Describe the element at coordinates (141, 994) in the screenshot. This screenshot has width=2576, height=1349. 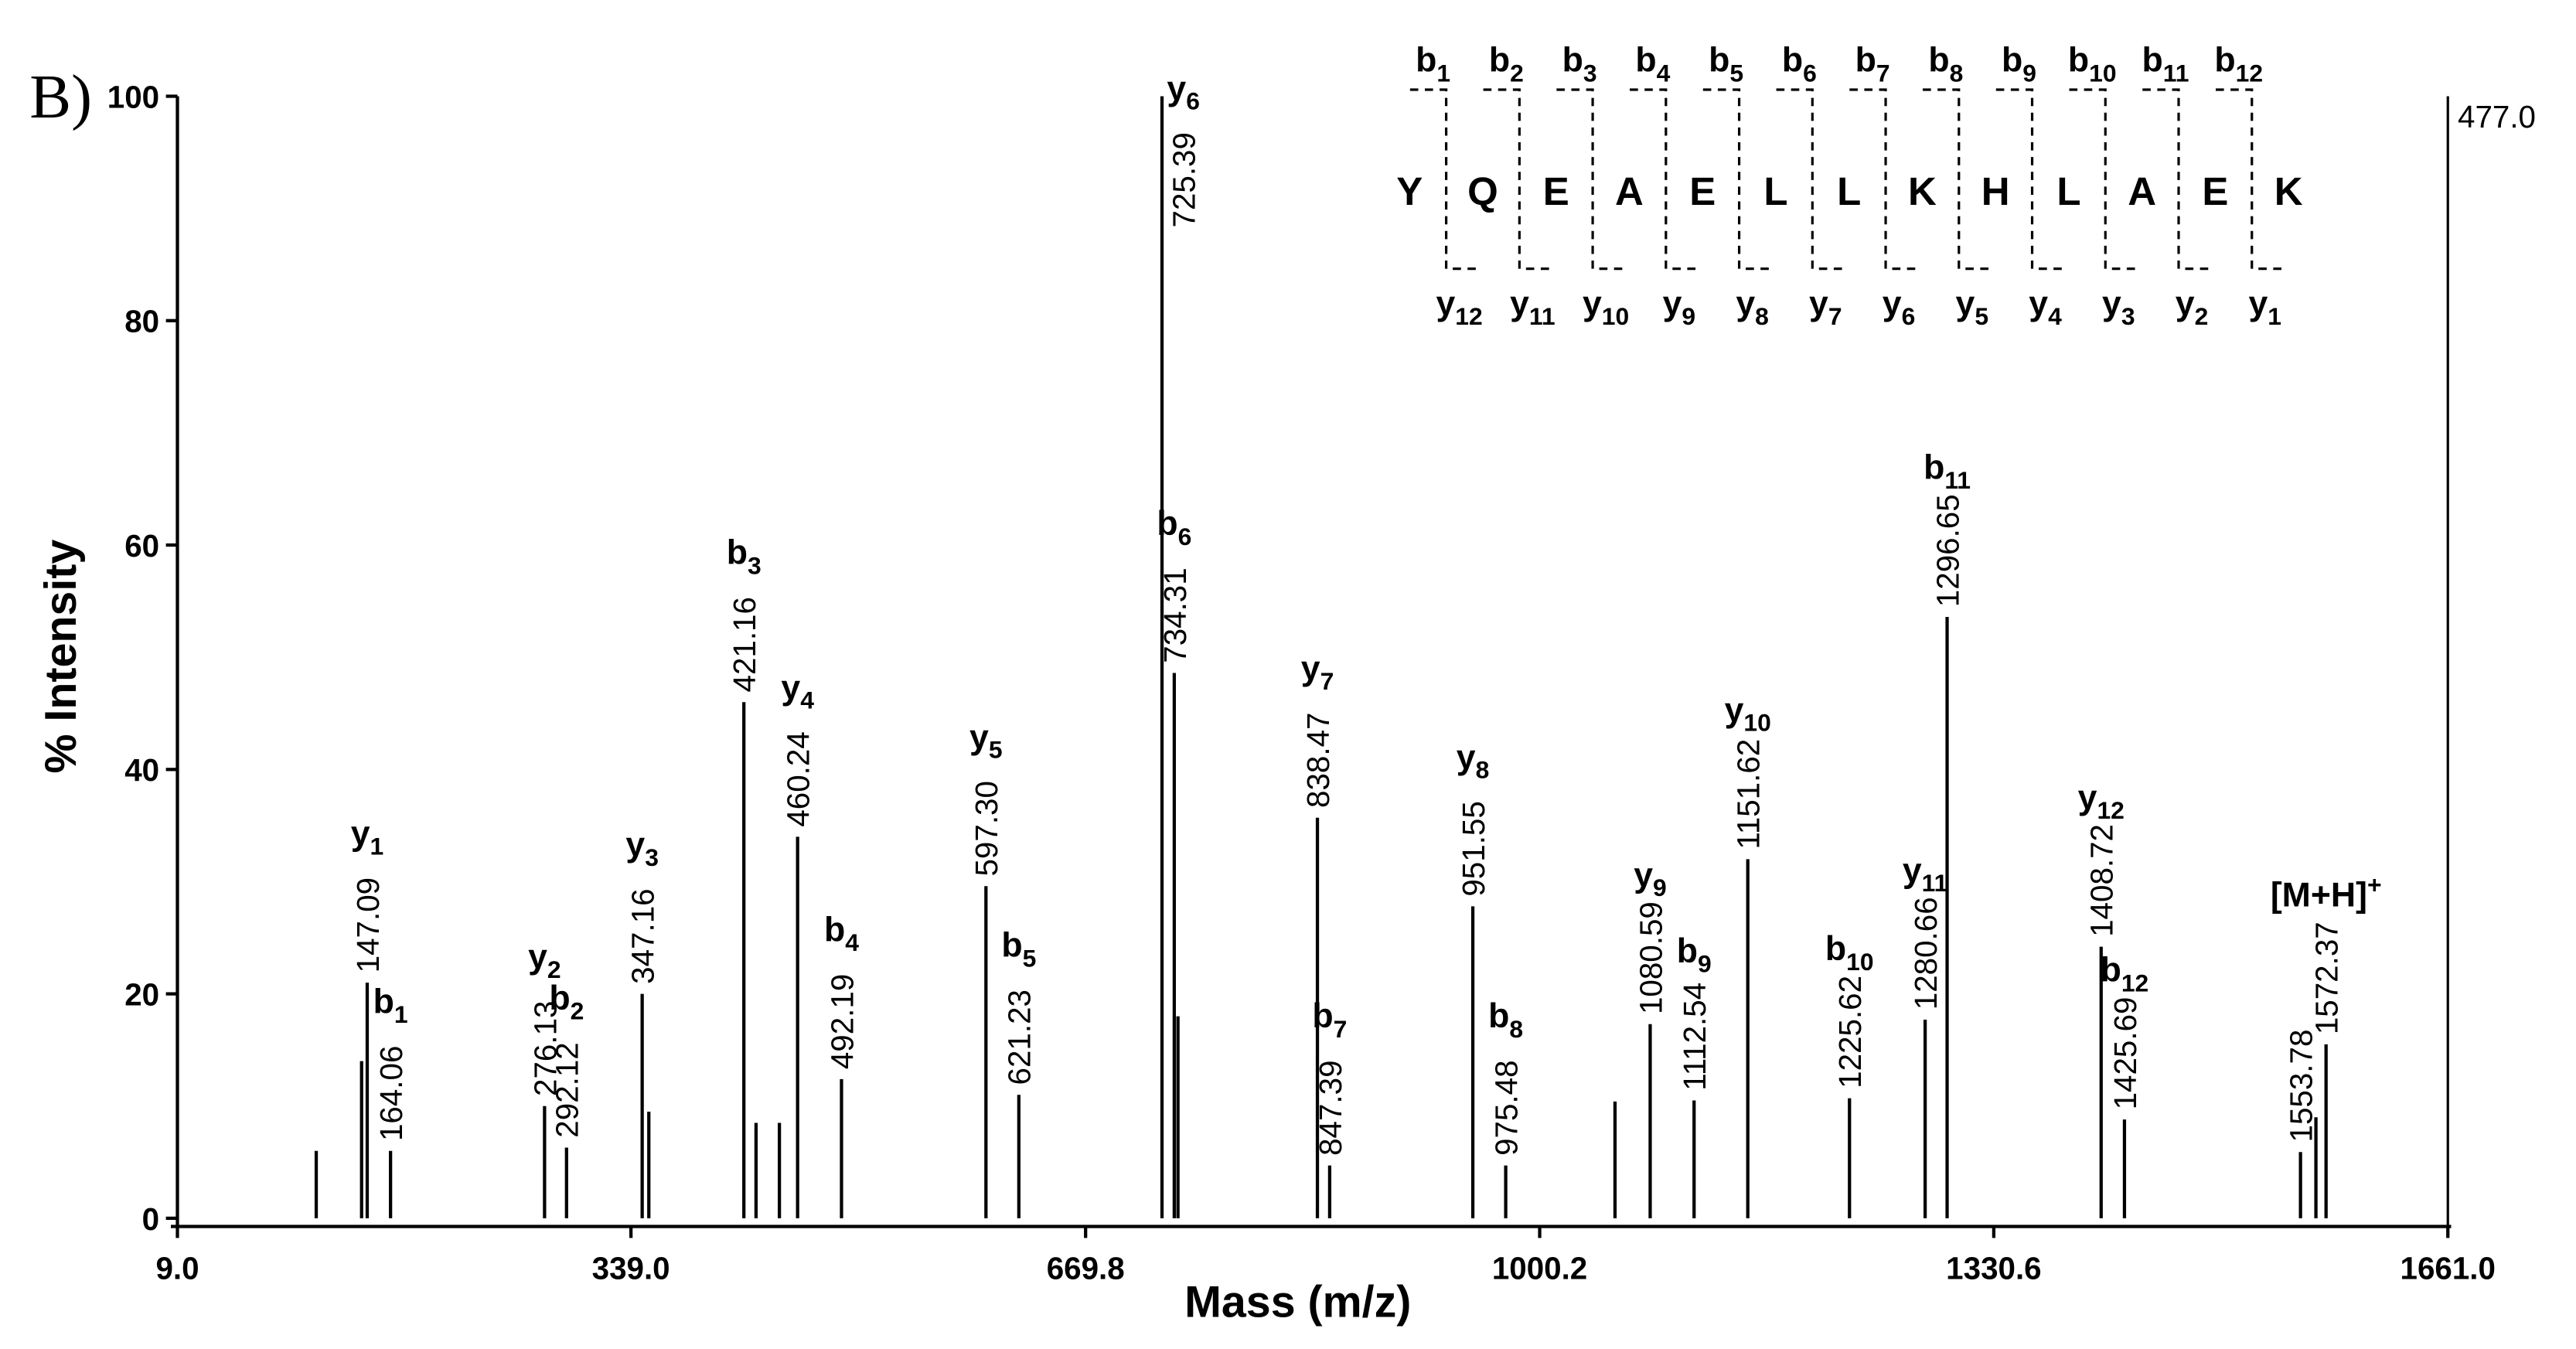
I see `y-tick-label: 20` at that location.